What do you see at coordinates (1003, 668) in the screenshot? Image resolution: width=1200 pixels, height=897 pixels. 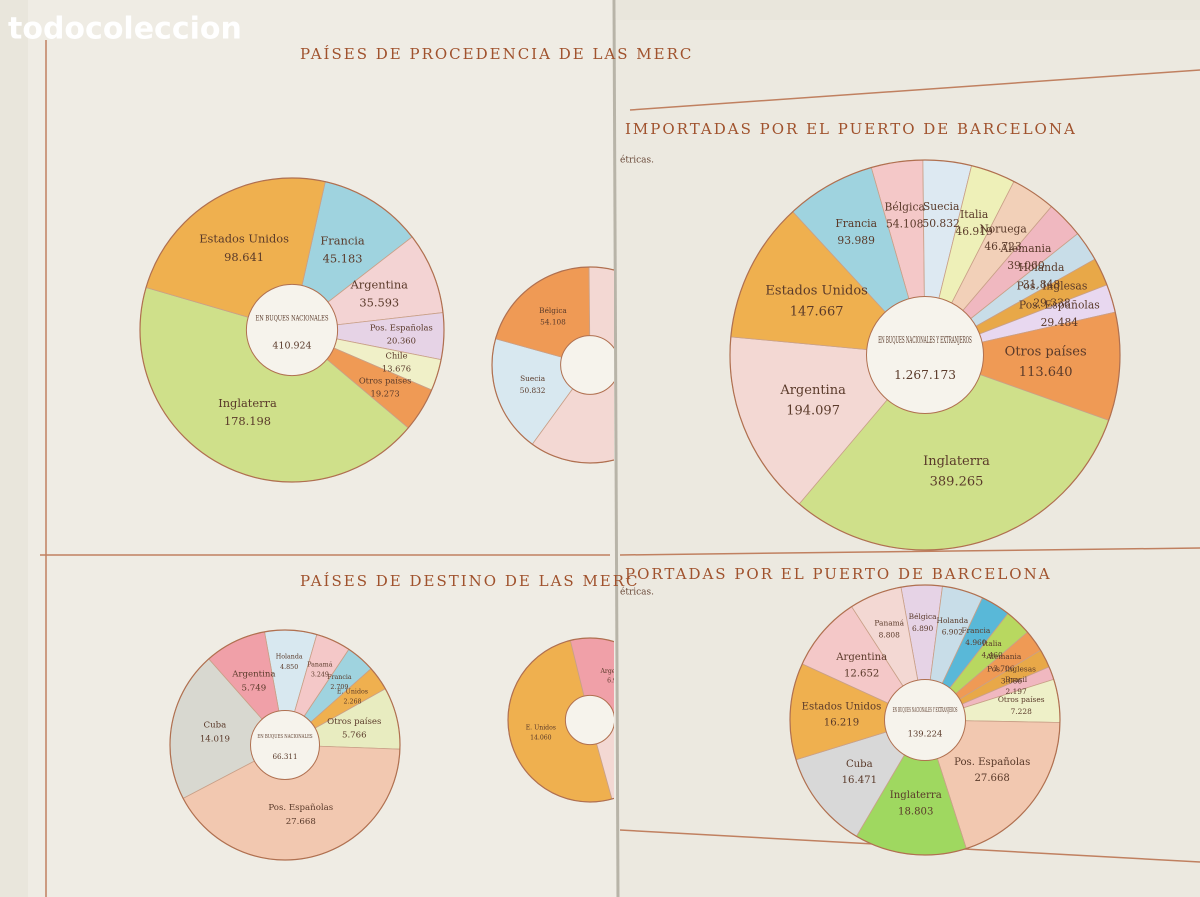 I see `slice-value: 3.706` at bounding box center [1003, 668].